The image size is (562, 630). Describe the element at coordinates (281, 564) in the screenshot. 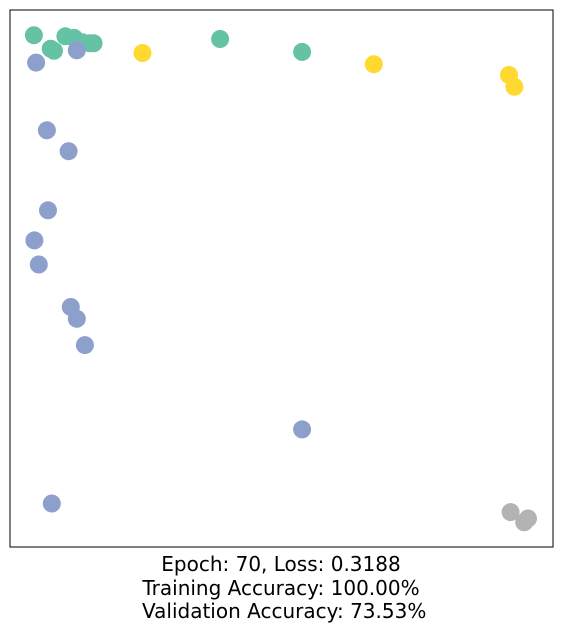

I see `caption-epoch-loss: Epoch: 70, Loss: 0.3188` at that location.